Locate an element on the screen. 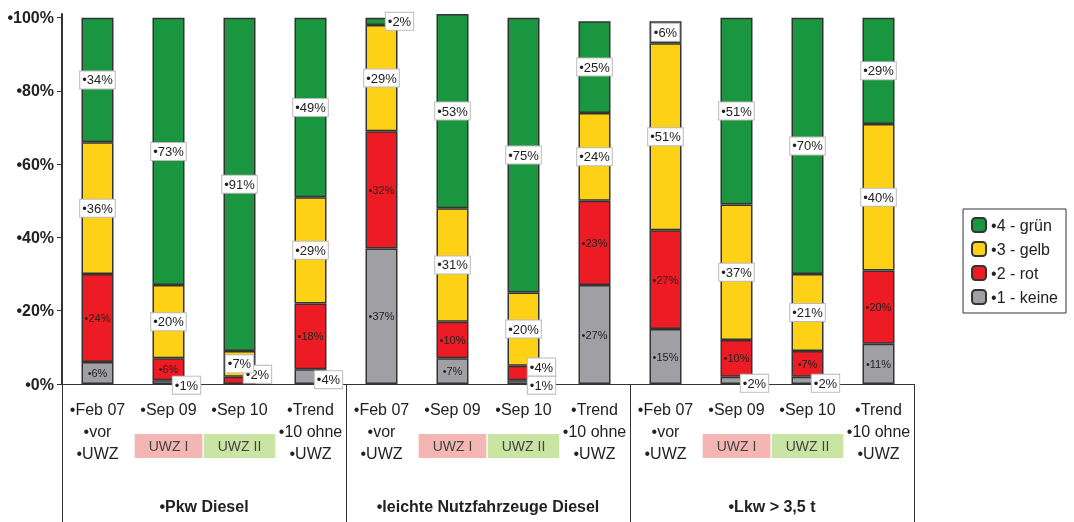  data-label: •25% is located at coordinates (595, 67).